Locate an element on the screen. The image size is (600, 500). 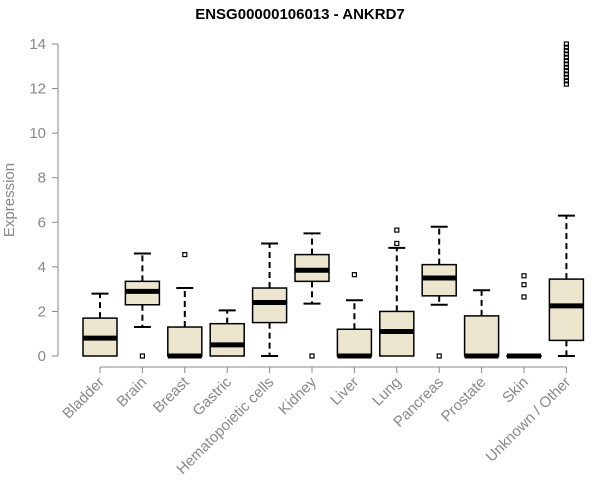
chart-title: ENSG00000106013 - ANKRD7 is located at coordinates (300, 14).